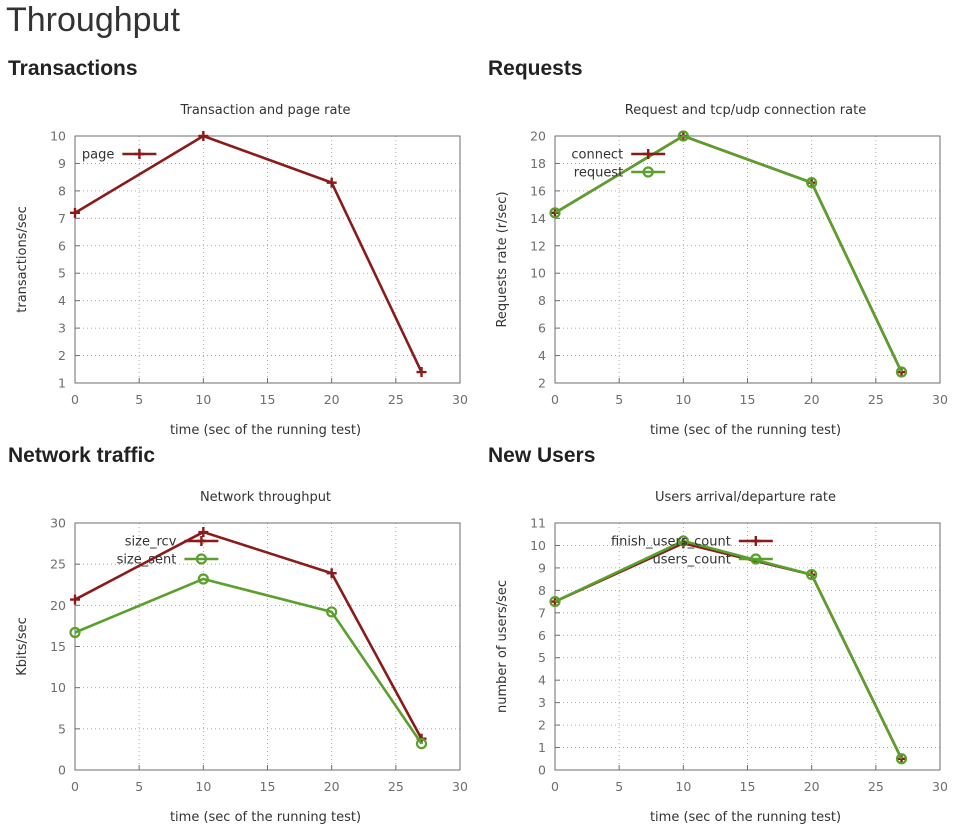 This screenshot has height=833, width=963. Describe the element at coordinates (542, 328) in the screenshot. I see `y-tick-label: 6` at that location.